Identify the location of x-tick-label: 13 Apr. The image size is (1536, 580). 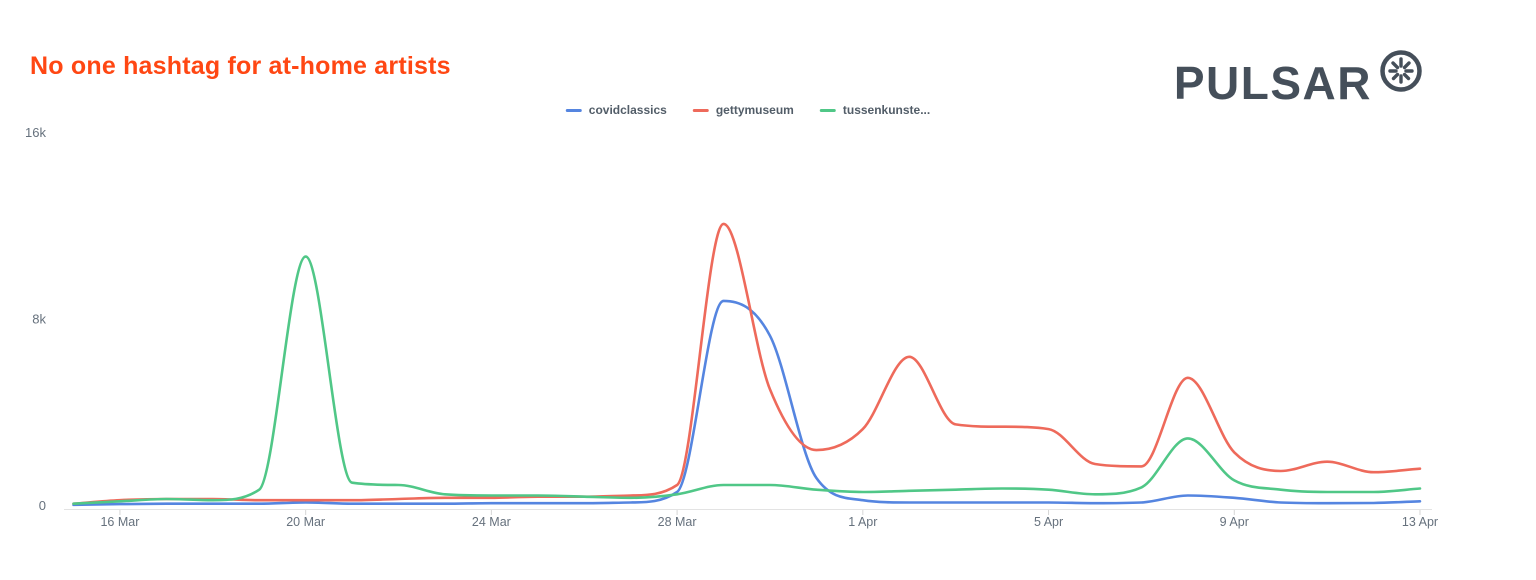
(1420, 522).